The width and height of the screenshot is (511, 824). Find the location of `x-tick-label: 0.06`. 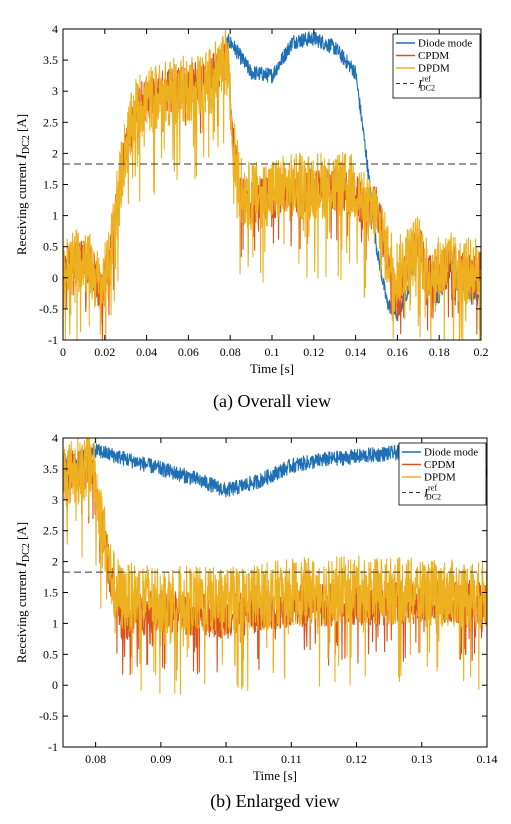

x-tick-label: 0.06 is located at coordinates (188, 352).